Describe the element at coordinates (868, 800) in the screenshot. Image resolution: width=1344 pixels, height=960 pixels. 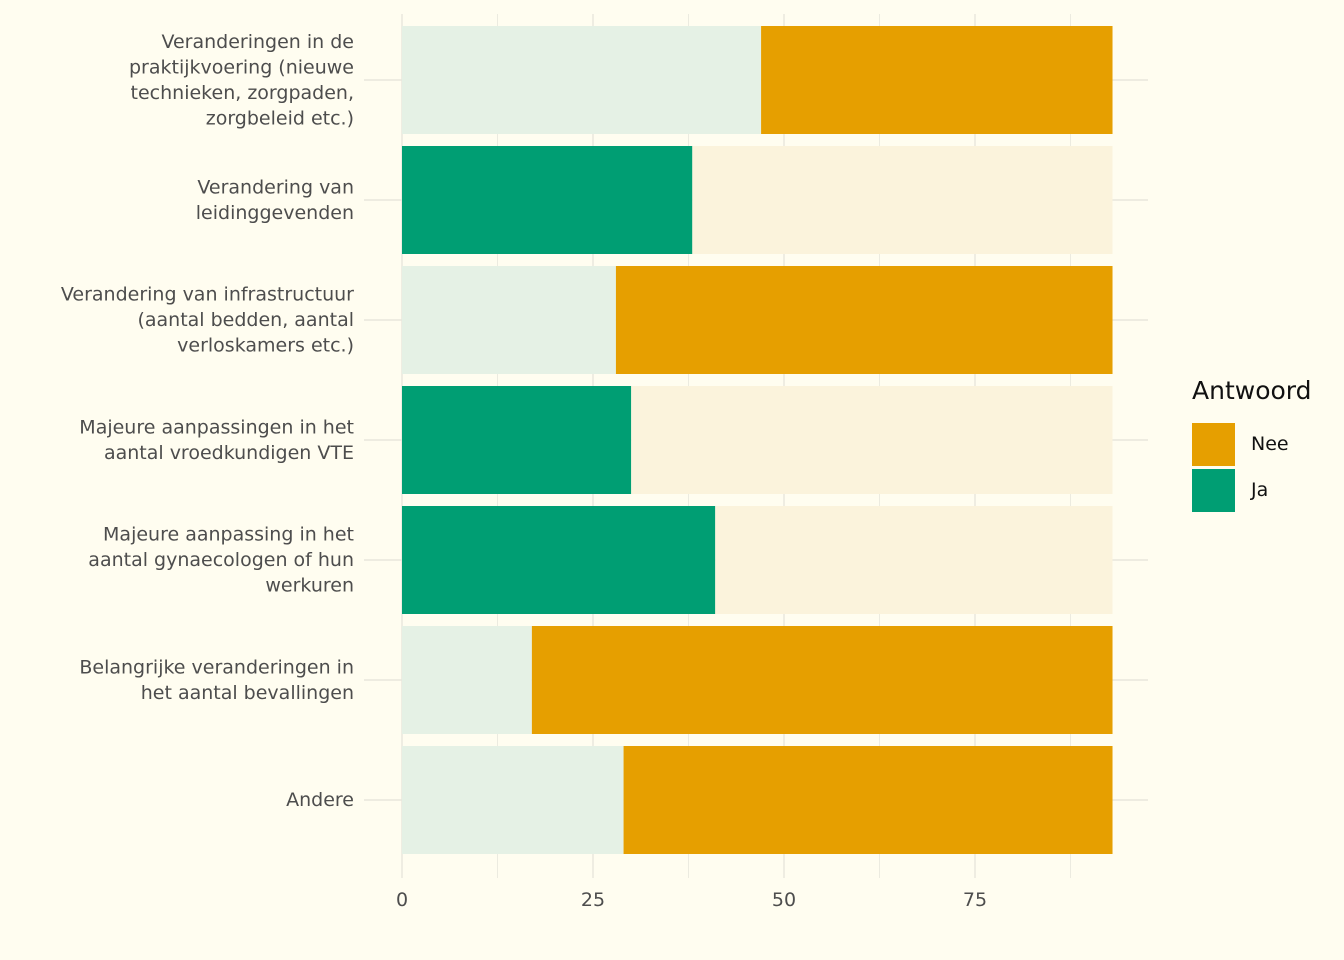
I see `bar-nee-andere` at that location.